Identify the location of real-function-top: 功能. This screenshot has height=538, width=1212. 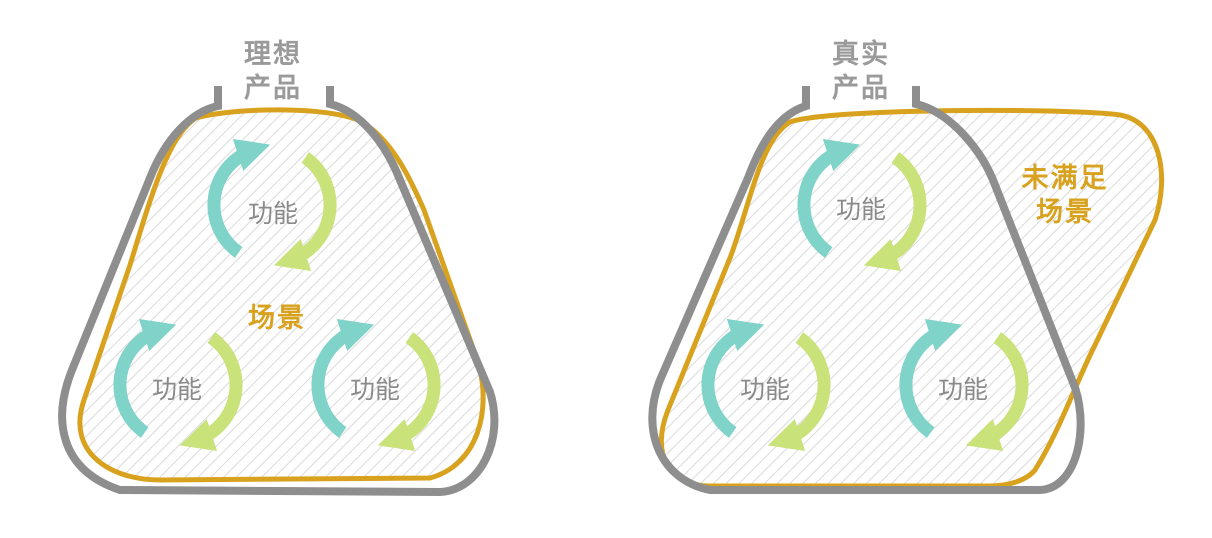
(860, 209).